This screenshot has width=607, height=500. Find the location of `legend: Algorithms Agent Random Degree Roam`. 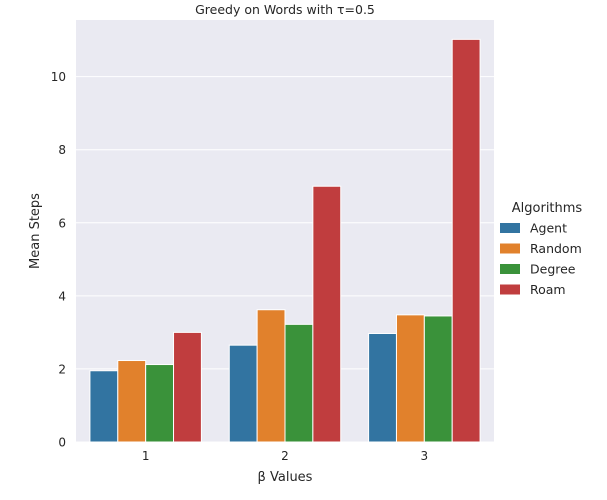

legend: Algorithms Agent Random Degree Roam is located at coordinates (541, 249).